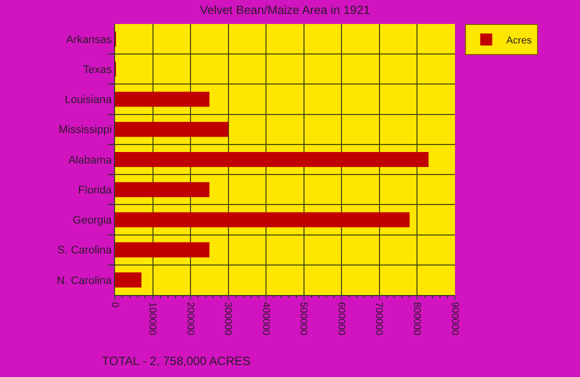 The width and height of the screenshot is (580, 377). Describe the element at coordinates (303, 319) in the screenshot. I see `x-tick-label: 500000` at that location.